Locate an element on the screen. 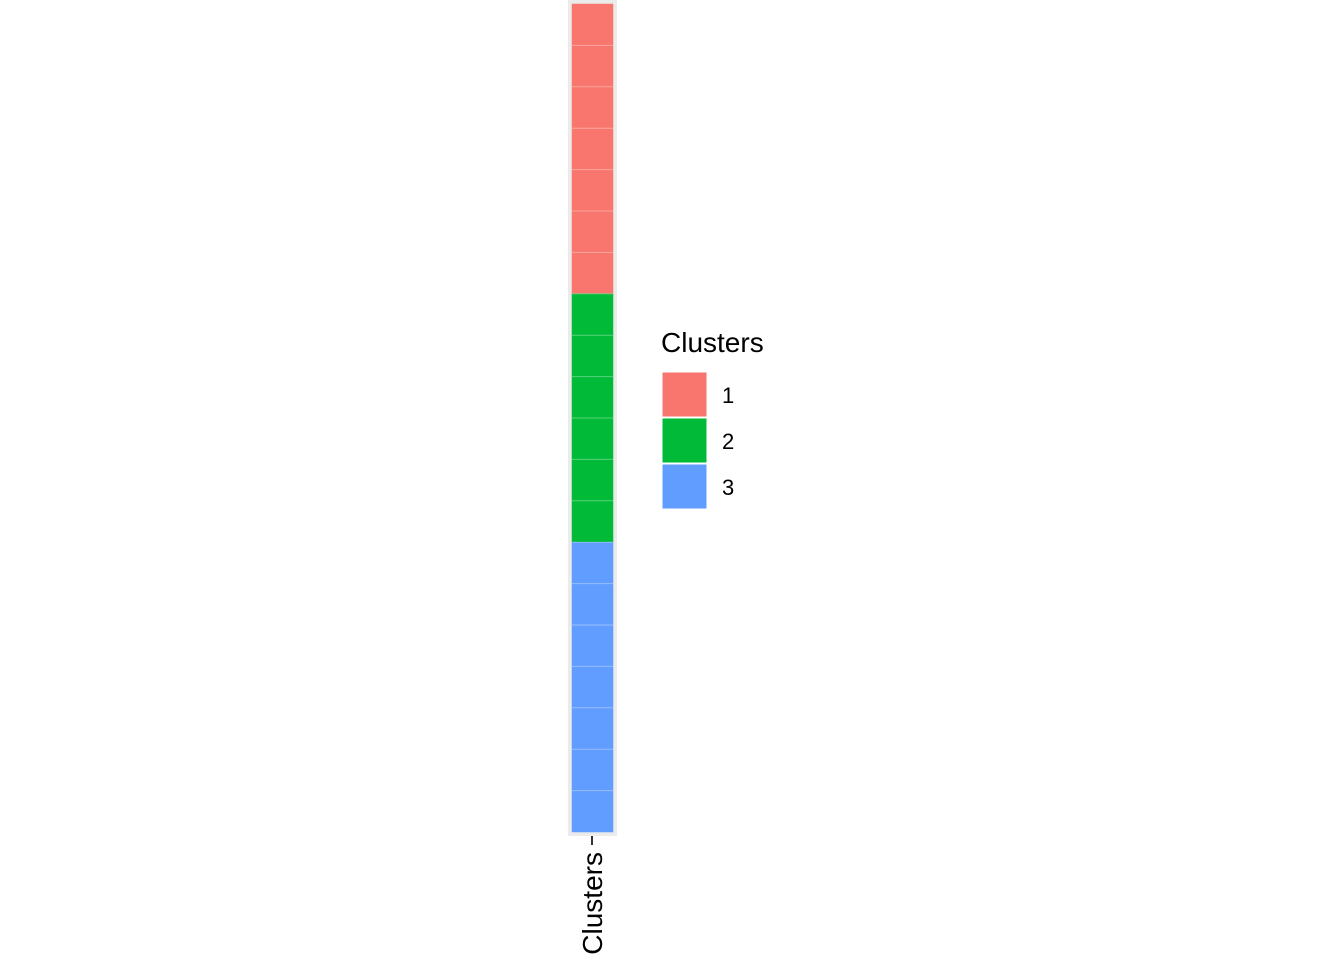 The width and height of the screenshot is (1344, 960). legend-keys: 1 2 3 is located at coordinates (697, 440).